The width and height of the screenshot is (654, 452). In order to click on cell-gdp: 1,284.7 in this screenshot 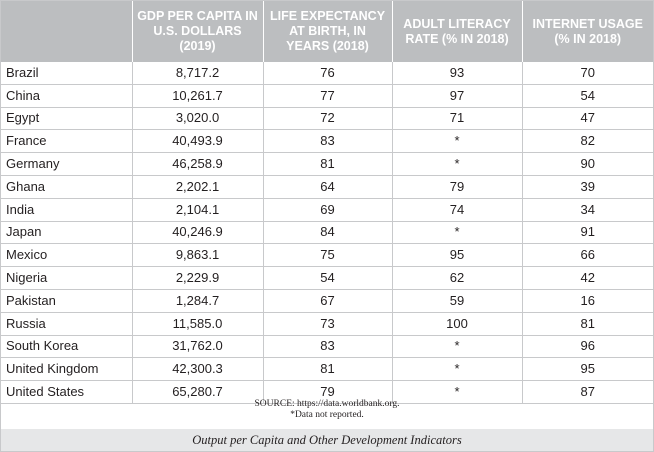, I will do `click(197, 301)`.